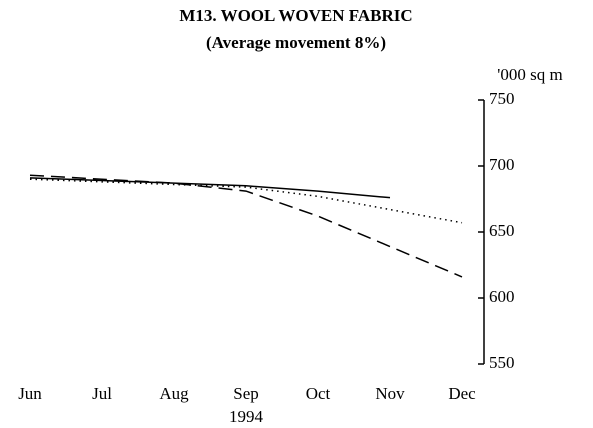  What do you see at coordinates (502, 362) in the screenshot?
I see `y-tick-label: 550` at bounding box center [502, 362].